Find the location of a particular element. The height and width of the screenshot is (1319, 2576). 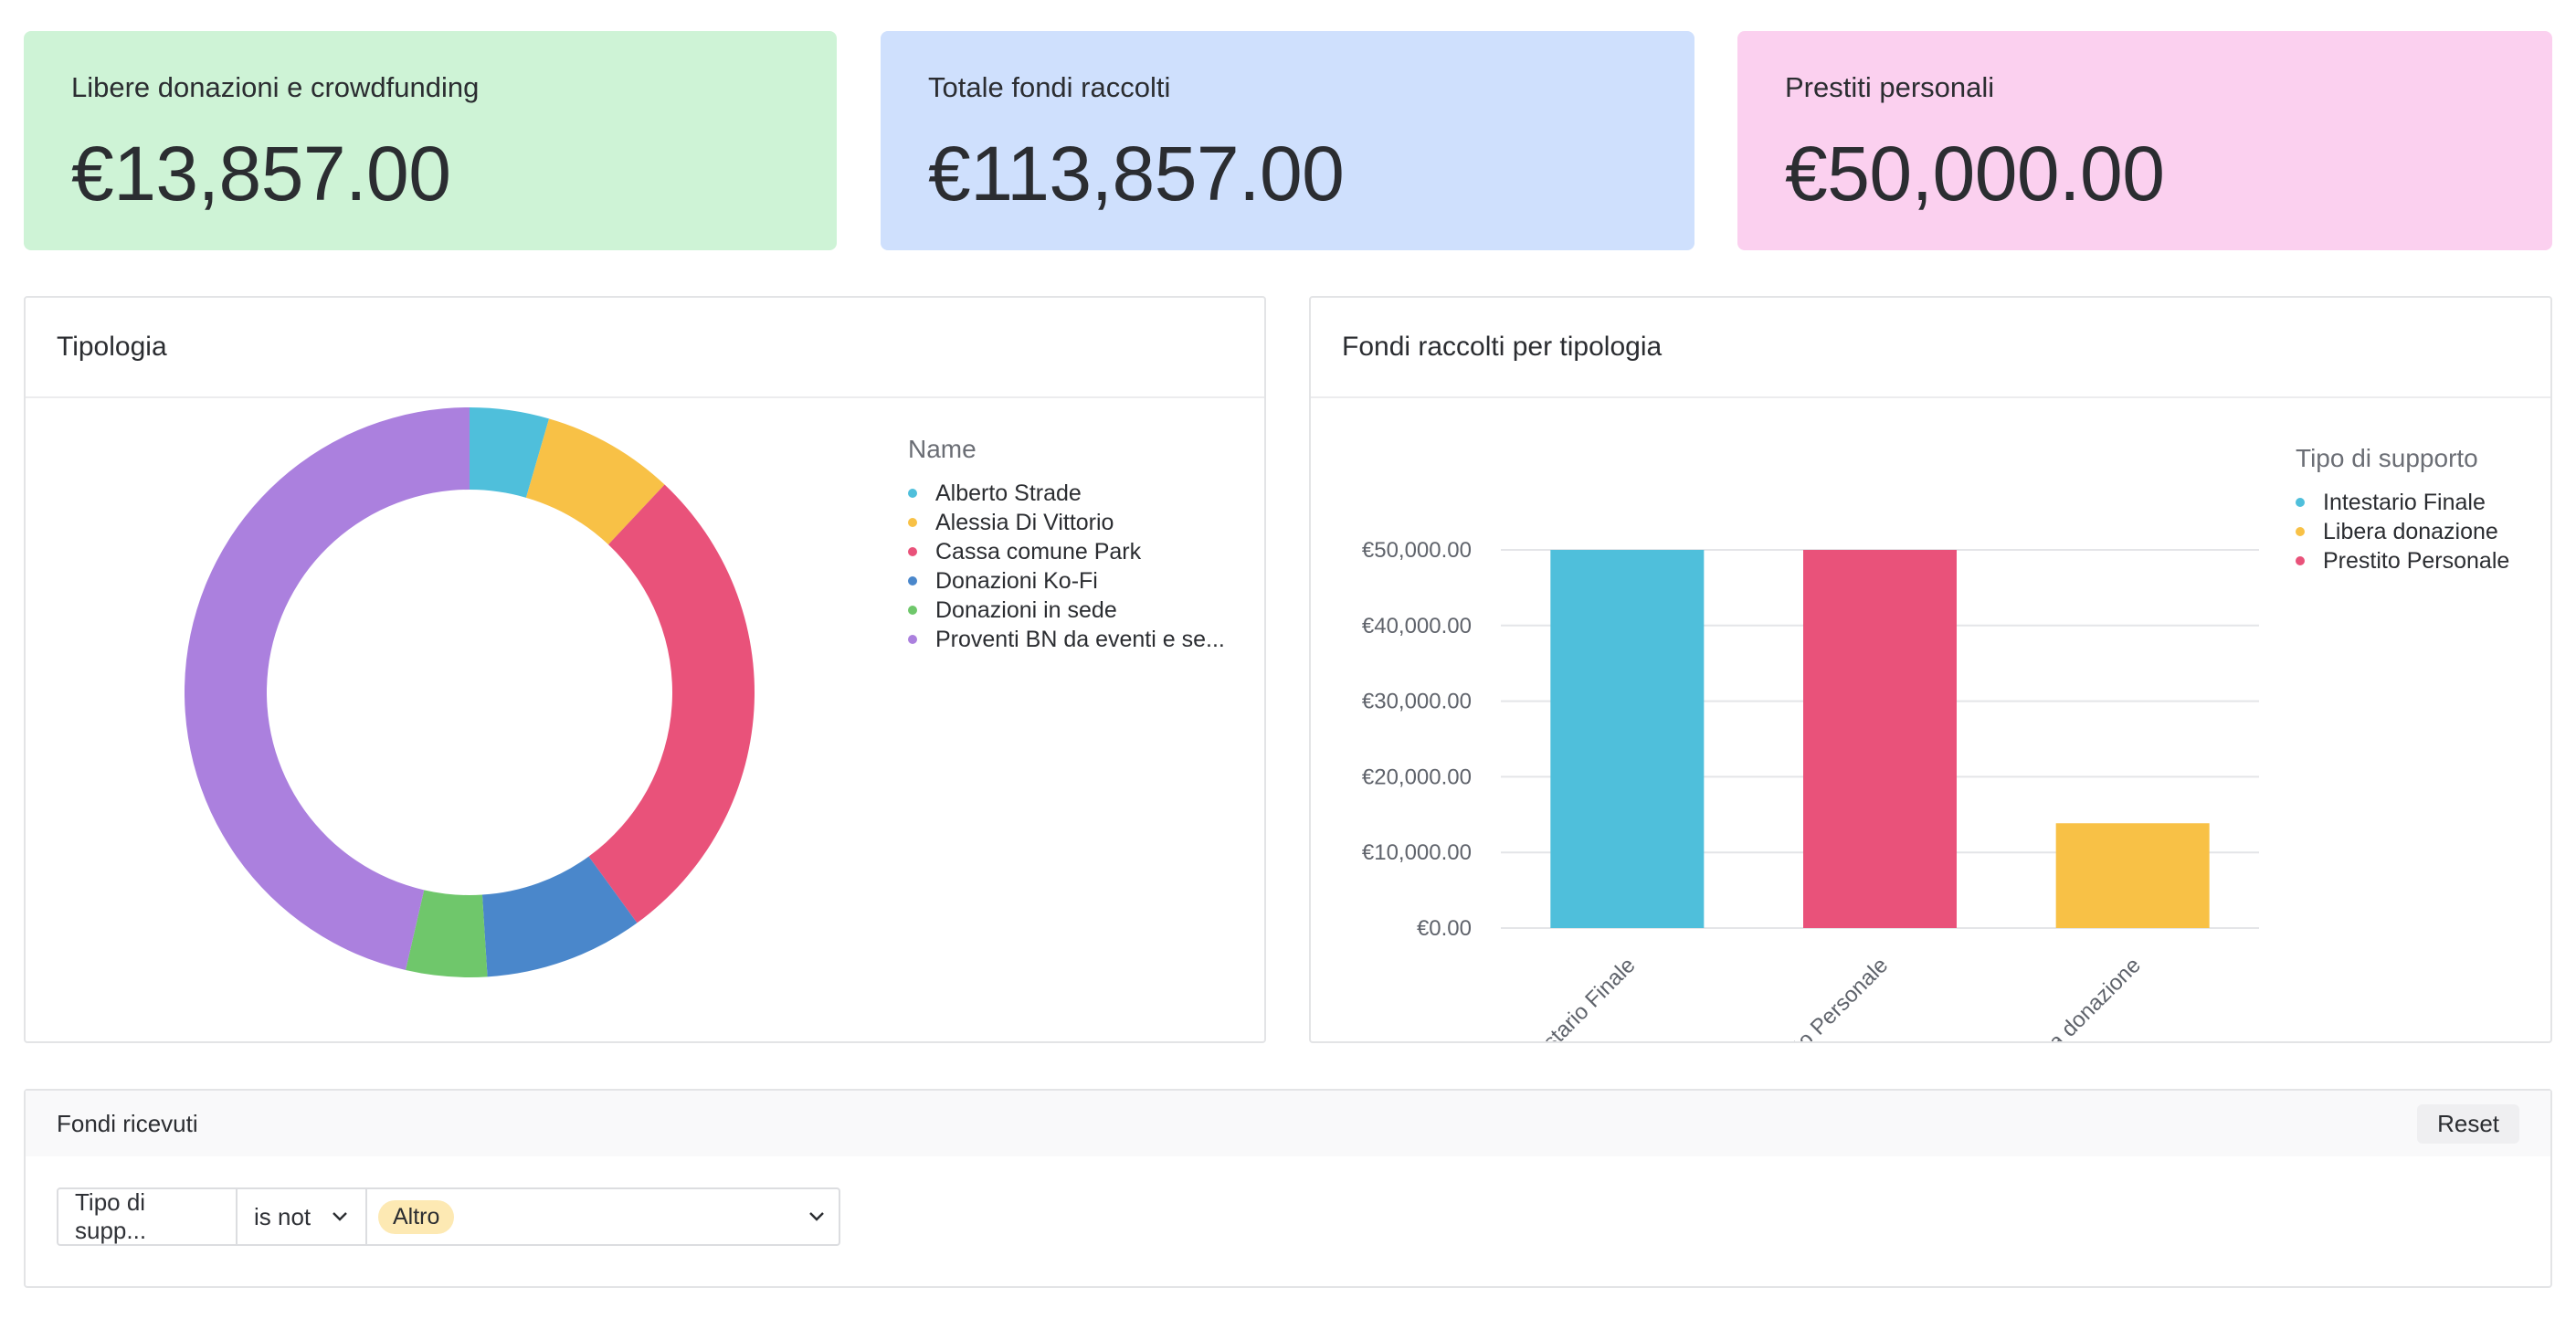

y-tick-label: €20,000.00 is located at coordinates (1417, 777).